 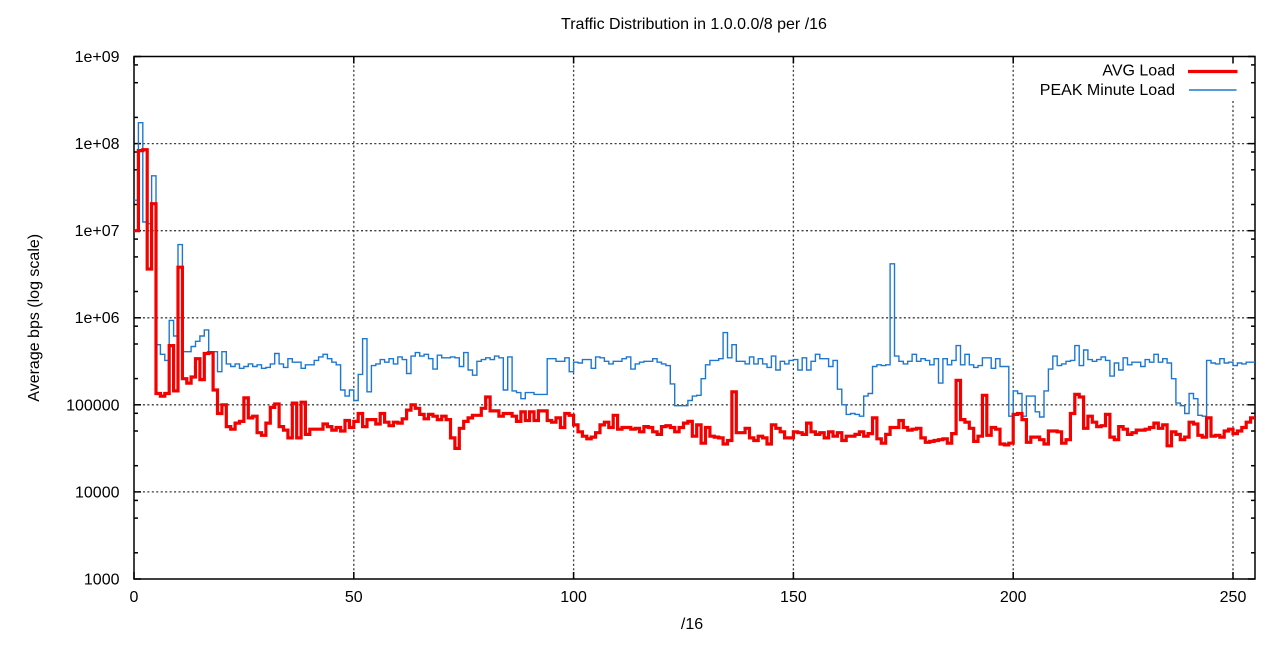 What do you see at coordinates (692, 624) in the screenshot?
I see `svg-text: /16` at bounding box center [692, 624].